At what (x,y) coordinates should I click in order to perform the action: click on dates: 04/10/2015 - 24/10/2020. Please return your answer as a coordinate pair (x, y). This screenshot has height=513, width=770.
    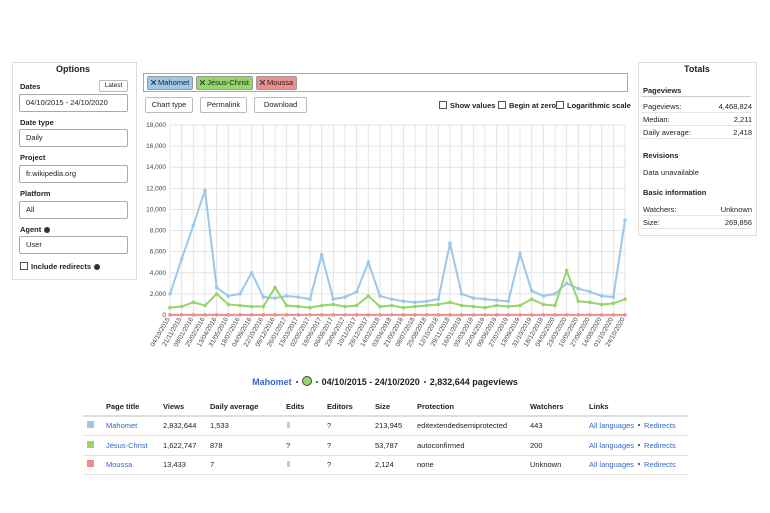
    Looking at the image, I should click on (370, 382).